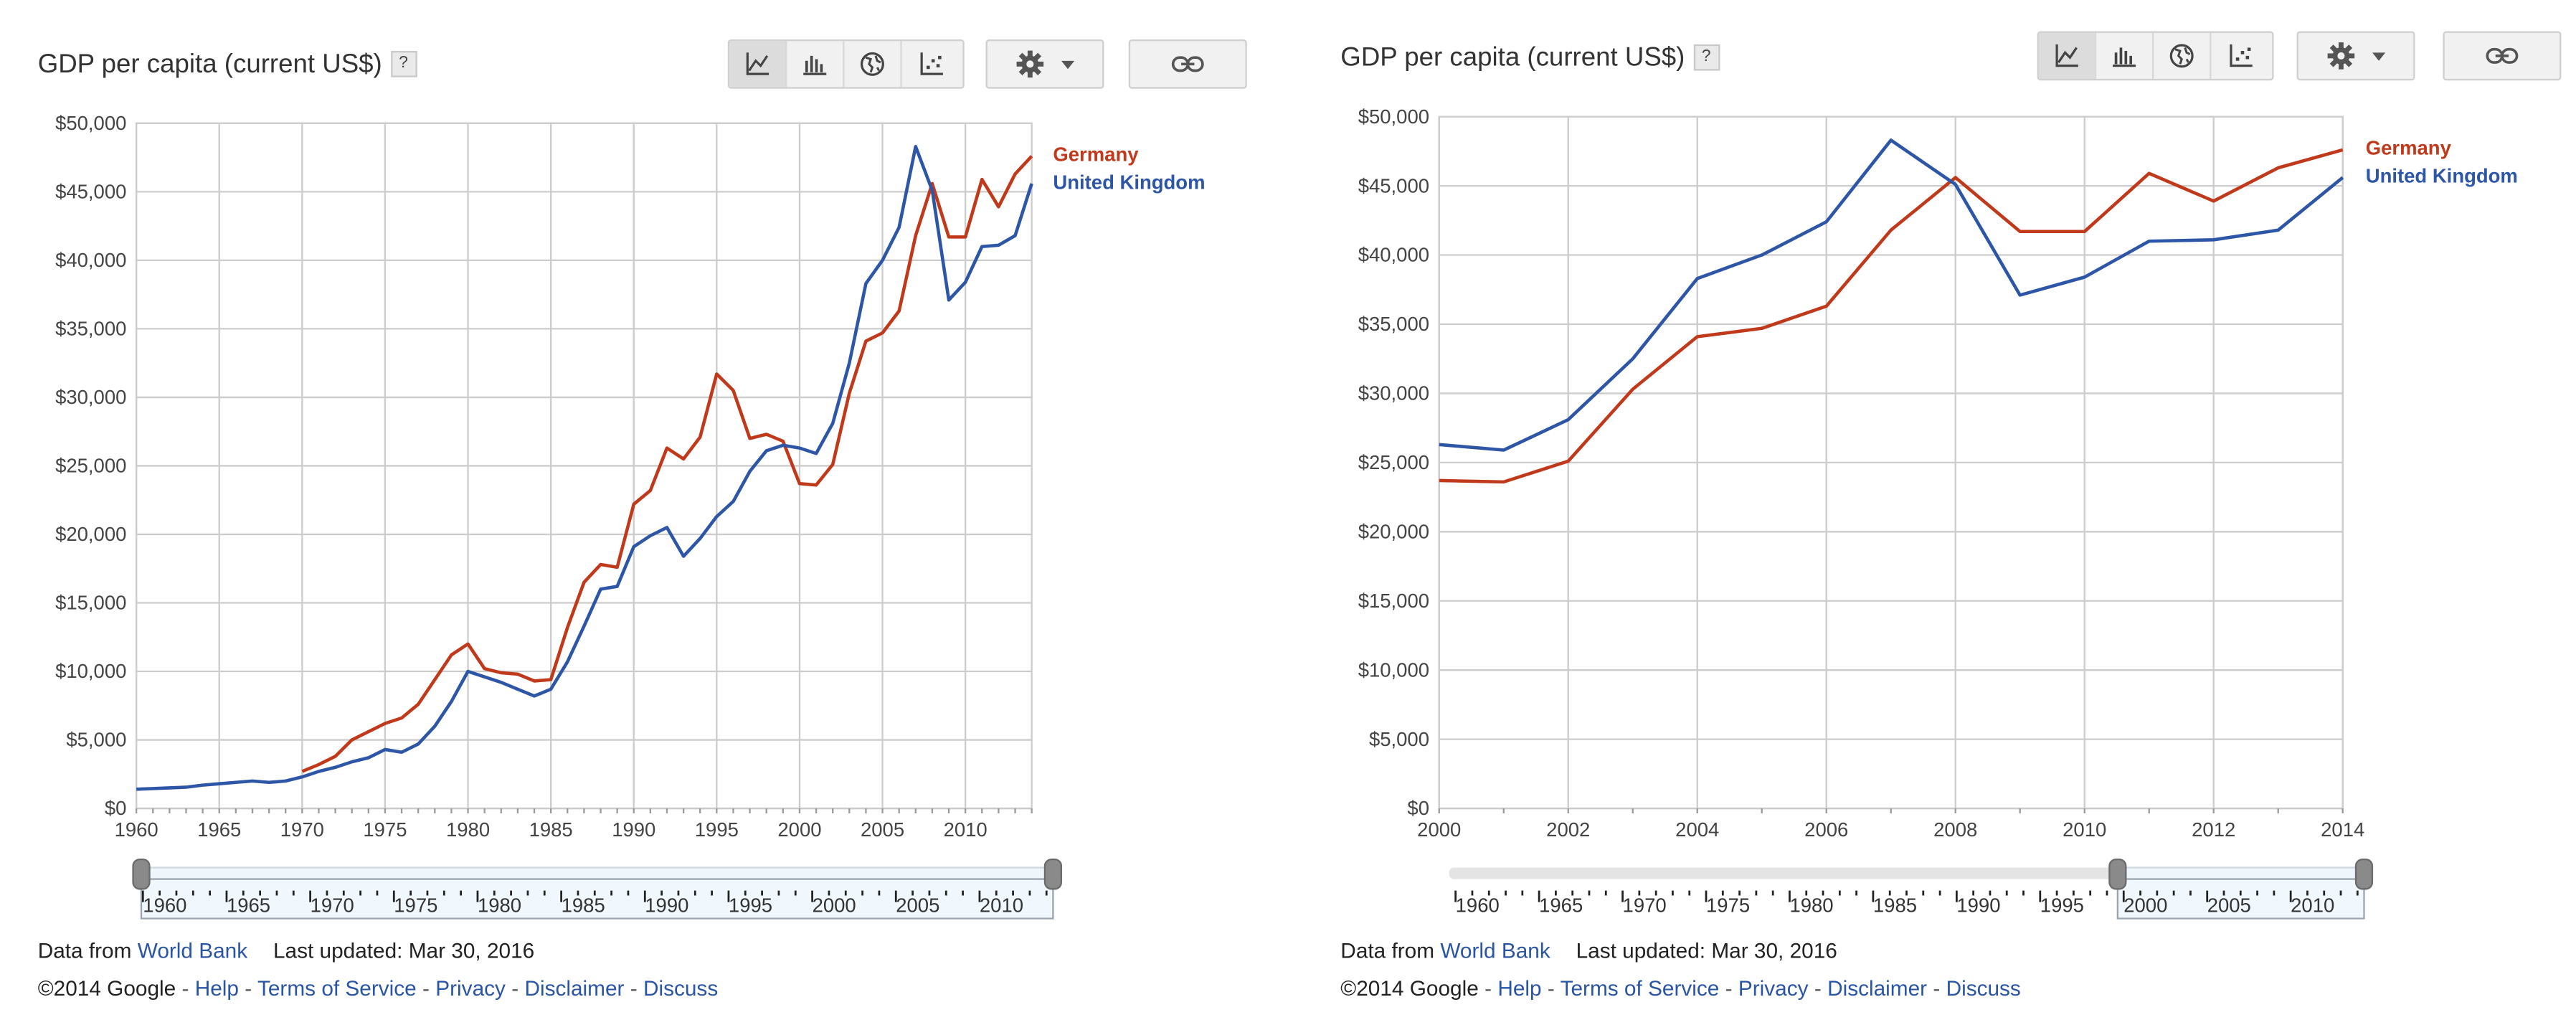 This screenshot has width=2576, height=1030. Describe the element at coordinates (633, 830) in the screenshot. I see `x-tick-label: 1990` at that location.